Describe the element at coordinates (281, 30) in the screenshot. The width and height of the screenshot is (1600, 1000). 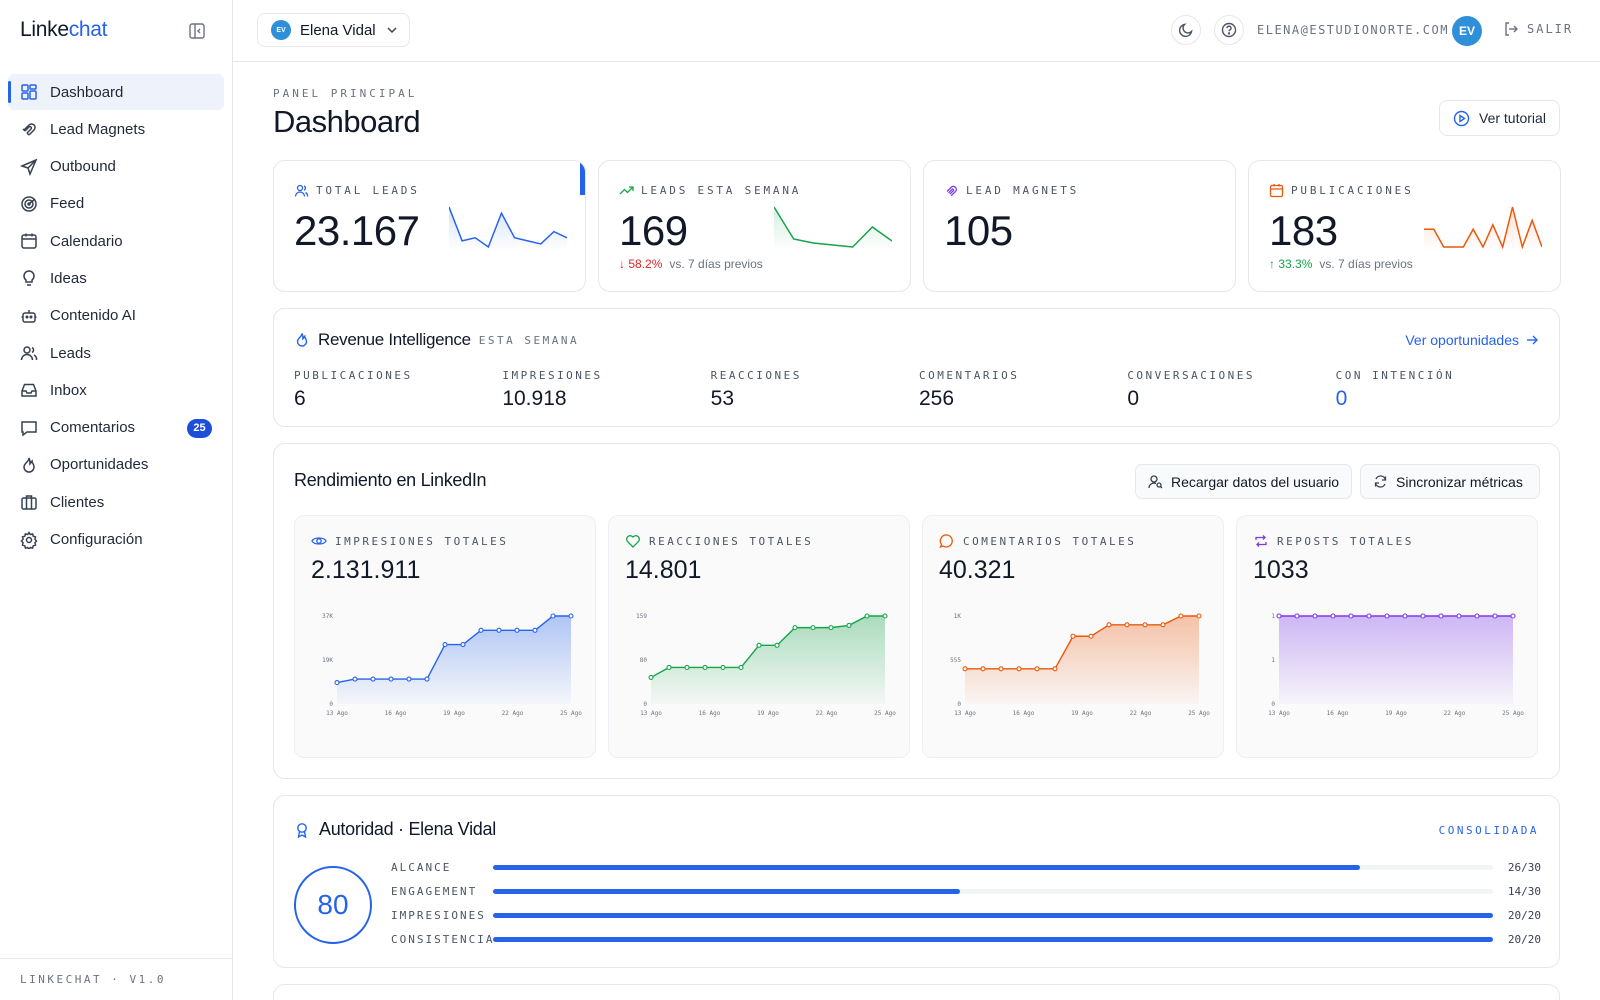
I see `account-avatar: EV` at that location.